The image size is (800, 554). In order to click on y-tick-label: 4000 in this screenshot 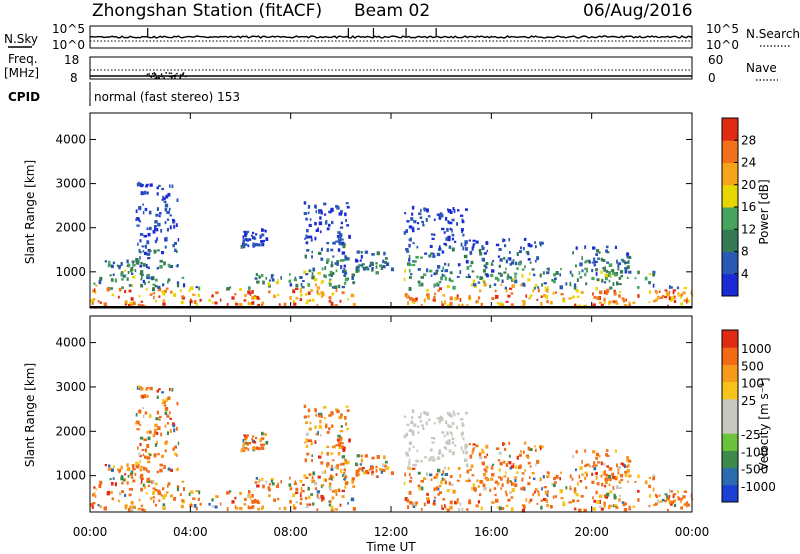, I will do `click(70, 343)`.